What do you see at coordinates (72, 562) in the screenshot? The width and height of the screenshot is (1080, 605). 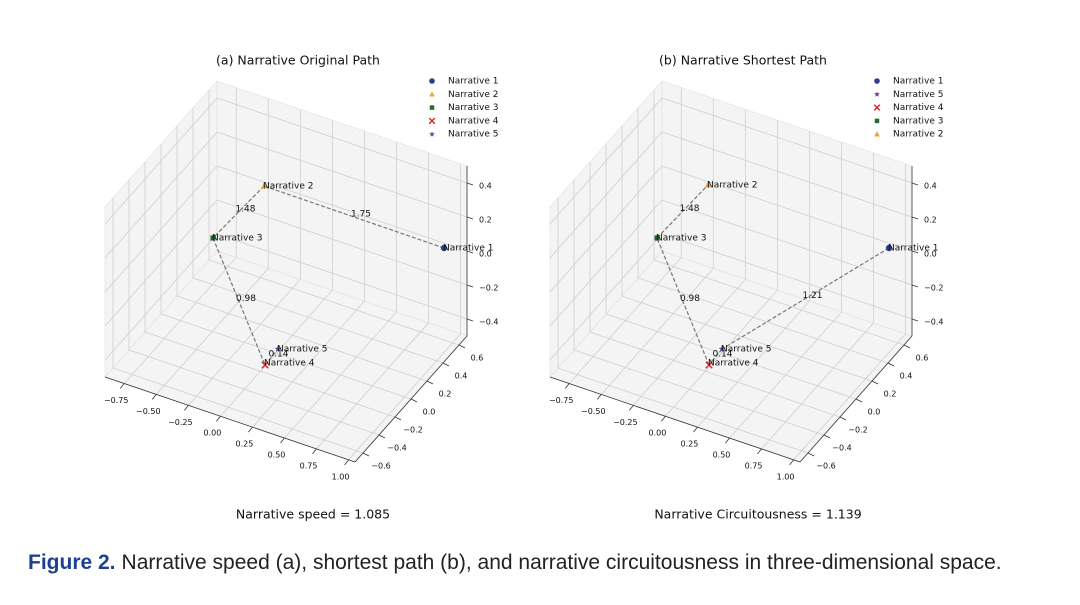 I see `caption-label: Figure 2.` at bounding box center [72, 562].